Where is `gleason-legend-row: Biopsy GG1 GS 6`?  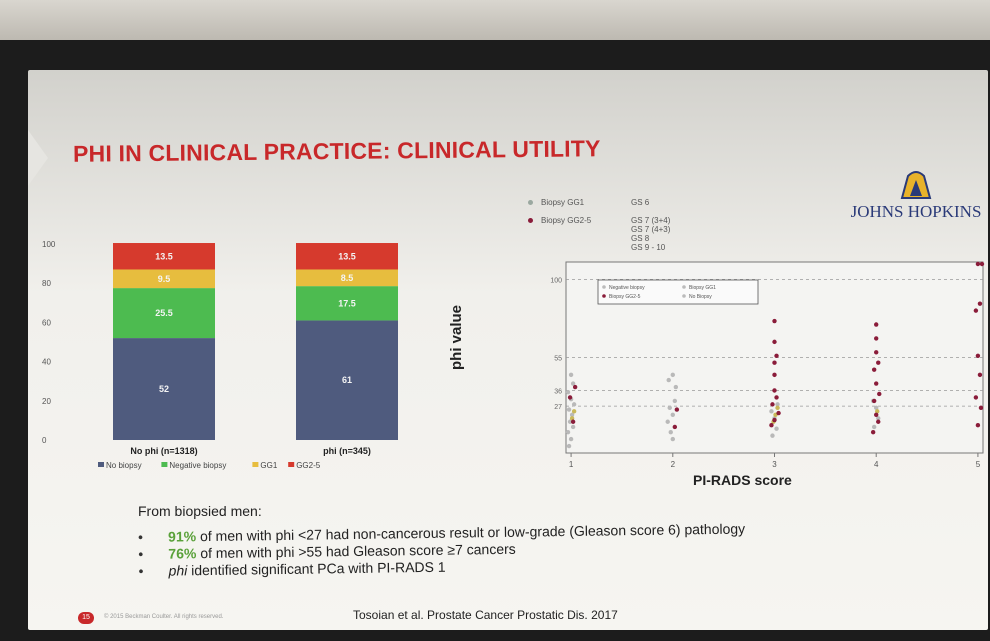
gleason-legend-row: Biopsy GG1 GS 6 is located at coordinates (588, 202).